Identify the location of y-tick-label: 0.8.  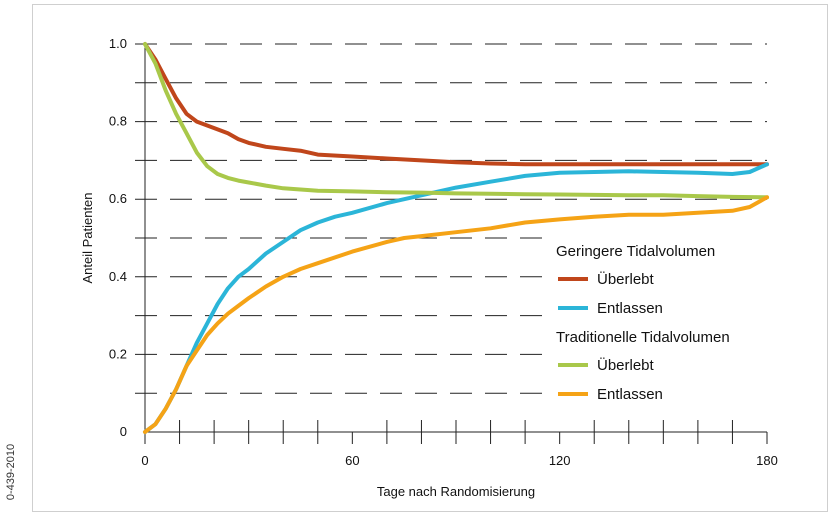
(118, 121).